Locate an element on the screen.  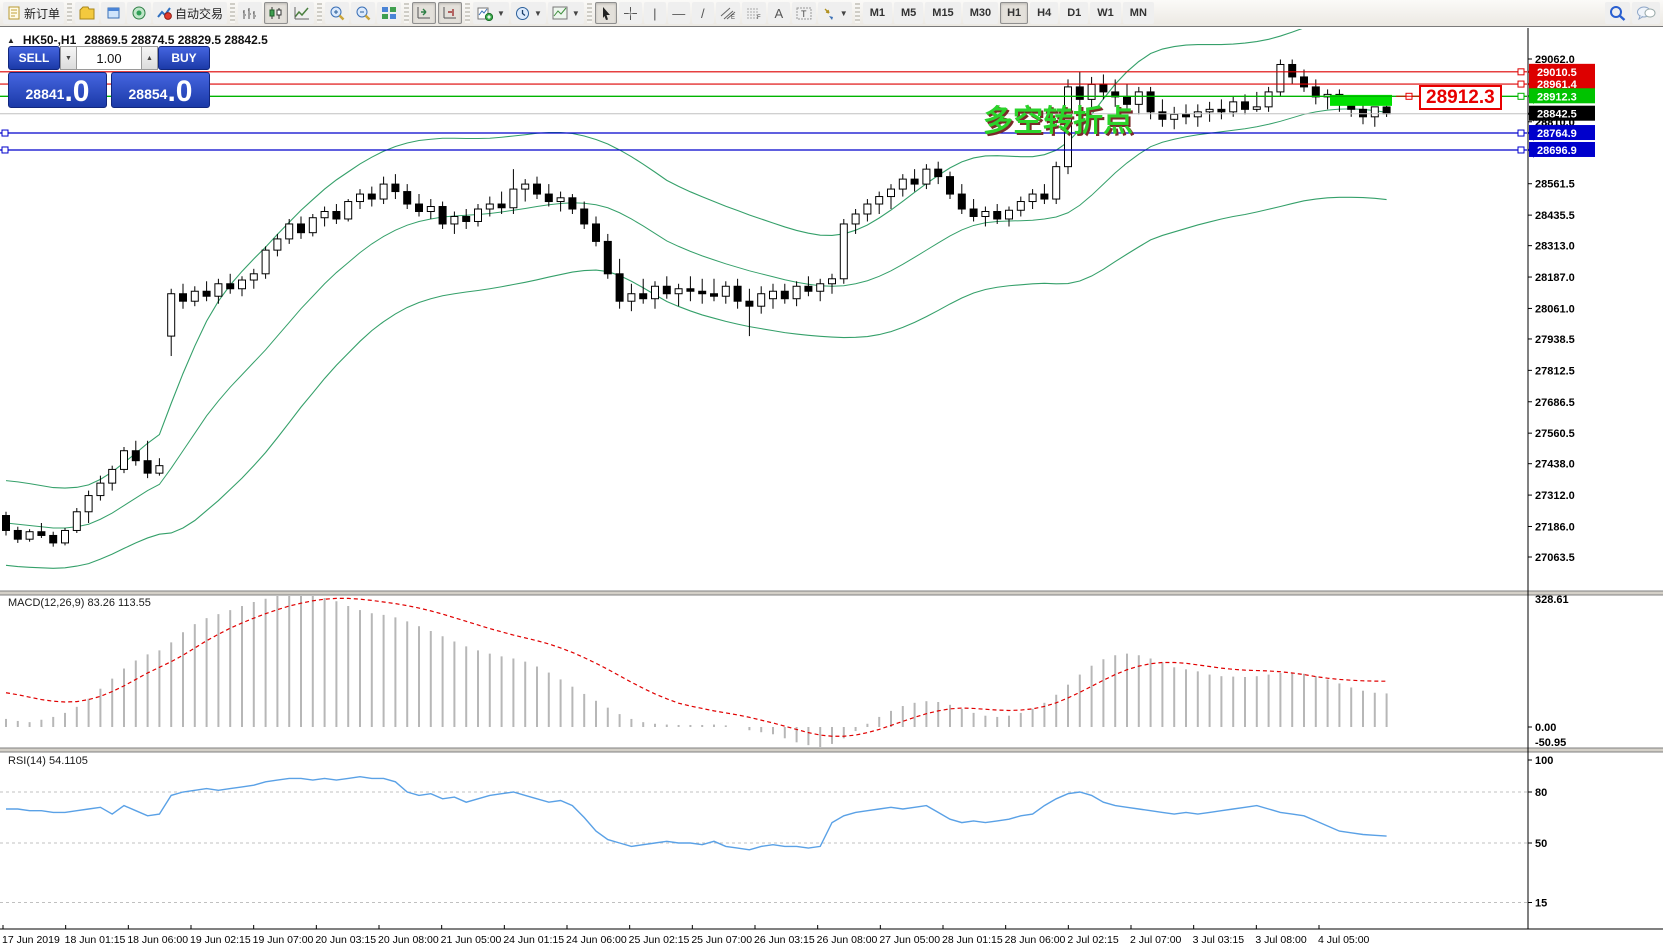
new-order-button: 新订单 is located at coordinates (34, 13).